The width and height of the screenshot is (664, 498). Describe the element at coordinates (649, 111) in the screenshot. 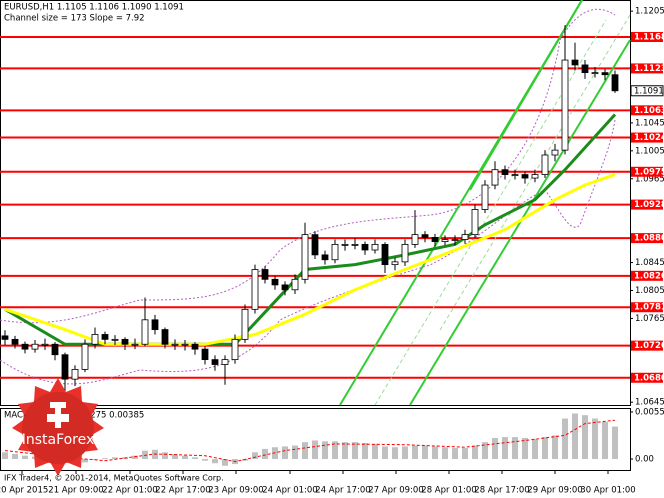

I see `level-label: 1.1063` at that location.